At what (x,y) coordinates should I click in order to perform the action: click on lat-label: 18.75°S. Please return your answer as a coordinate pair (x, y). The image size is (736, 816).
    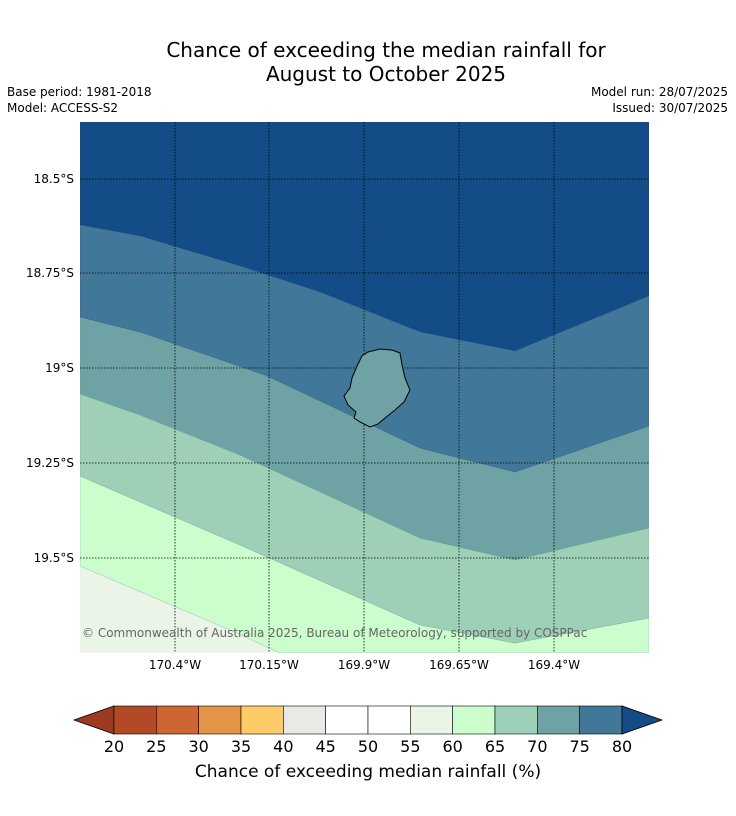
    Looking at the image, I should click on (50, 273).